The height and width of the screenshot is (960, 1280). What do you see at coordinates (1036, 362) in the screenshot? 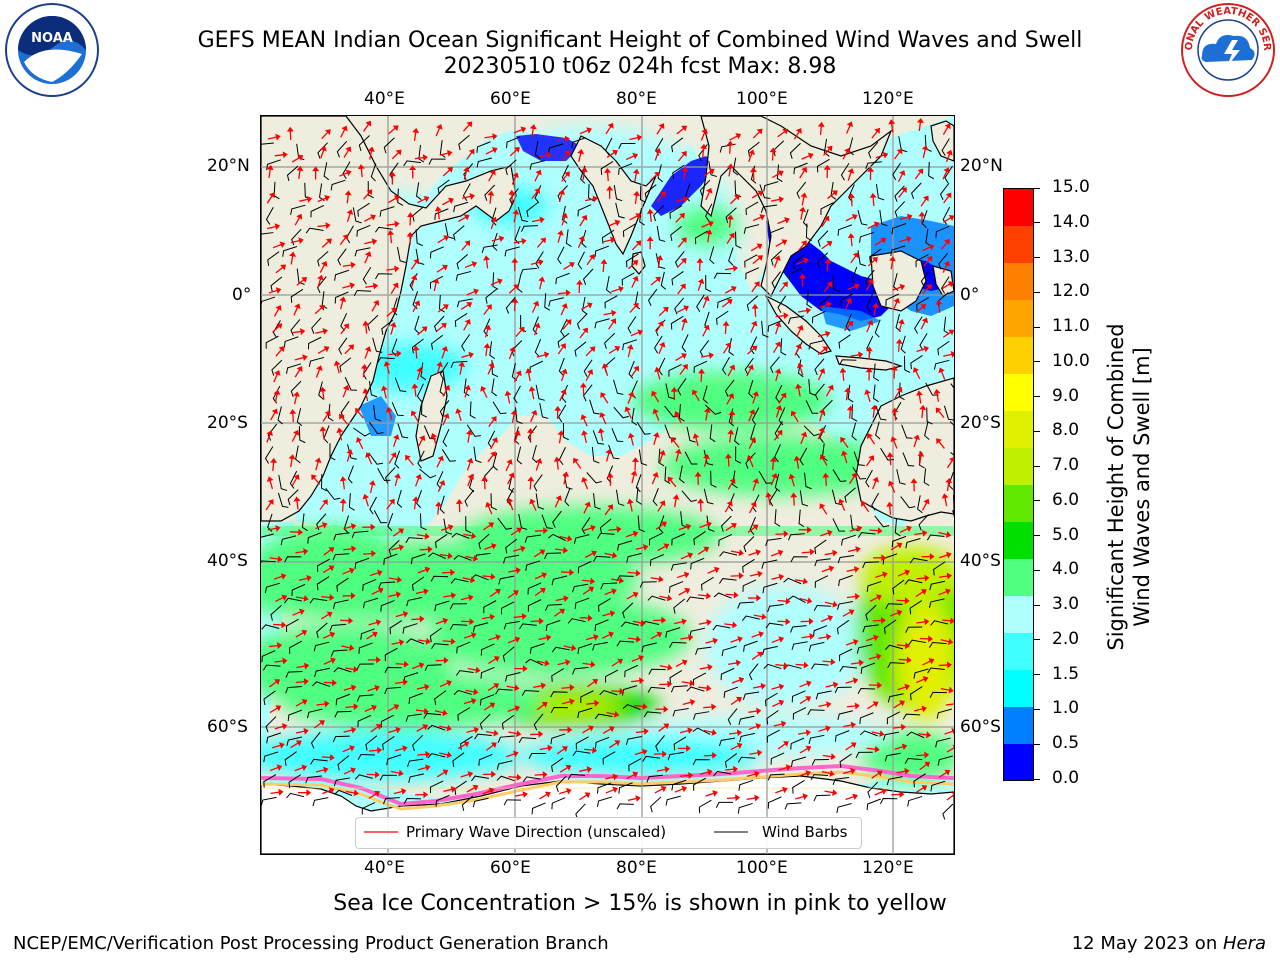
I see `colorbar-tick-mark` at bounding box center [1036, 362].